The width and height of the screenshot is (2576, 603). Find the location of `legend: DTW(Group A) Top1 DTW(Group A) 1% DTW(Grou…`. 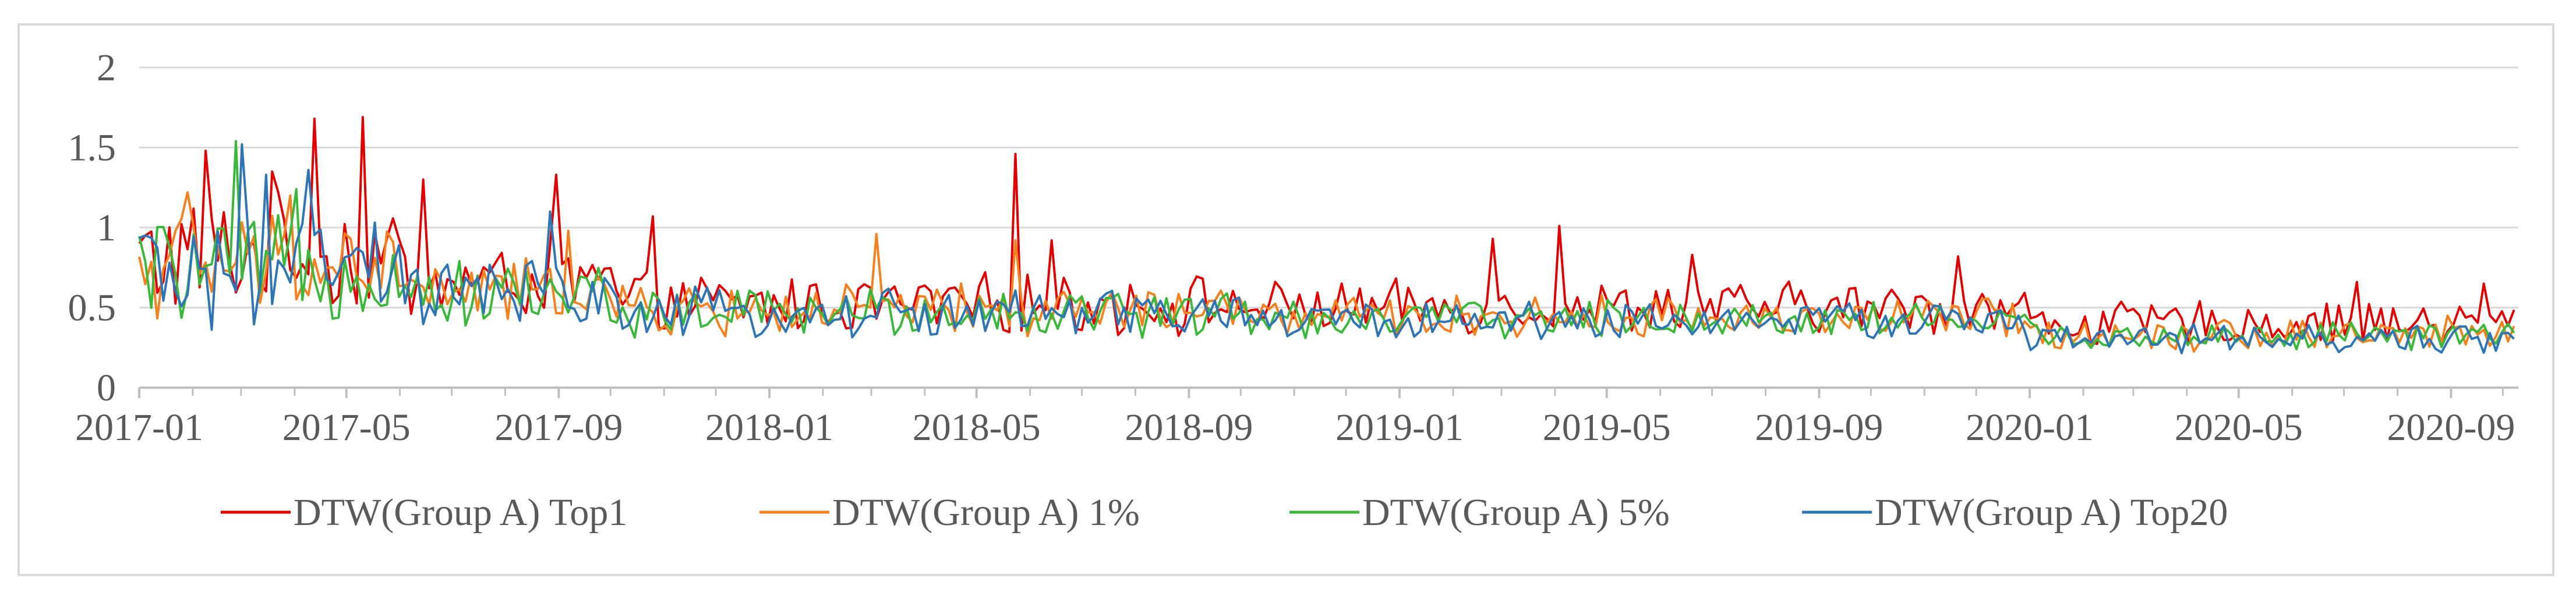

legend: DTW(Group A) Top1 DTW(Group A) 1% DTW(Grou… is located at coordinates (1224, 512).